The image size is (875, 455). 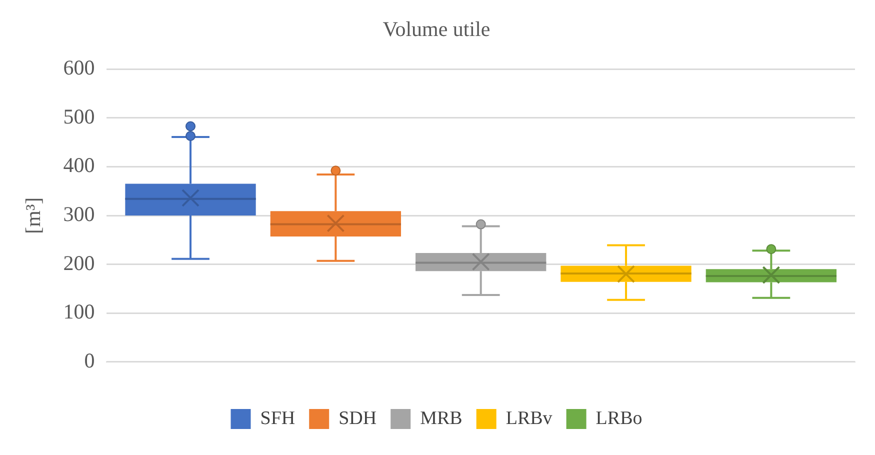 I want to click on legend-label: LRBv, so click(x=529, y=418).